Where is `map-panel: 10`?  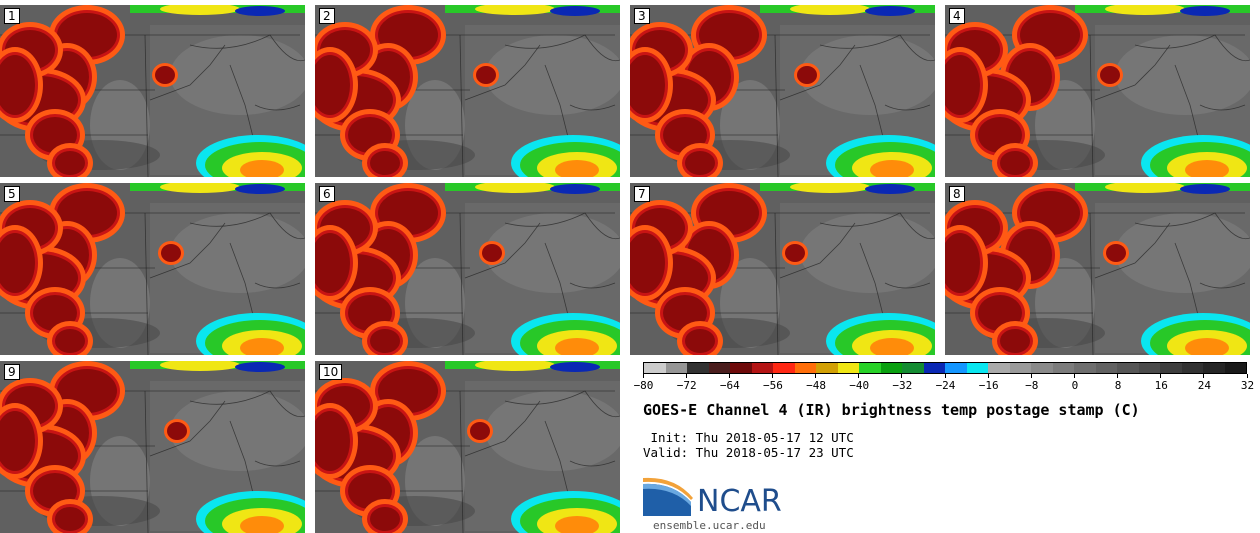
map-panel: 10 is located at coordinates (467, 447).